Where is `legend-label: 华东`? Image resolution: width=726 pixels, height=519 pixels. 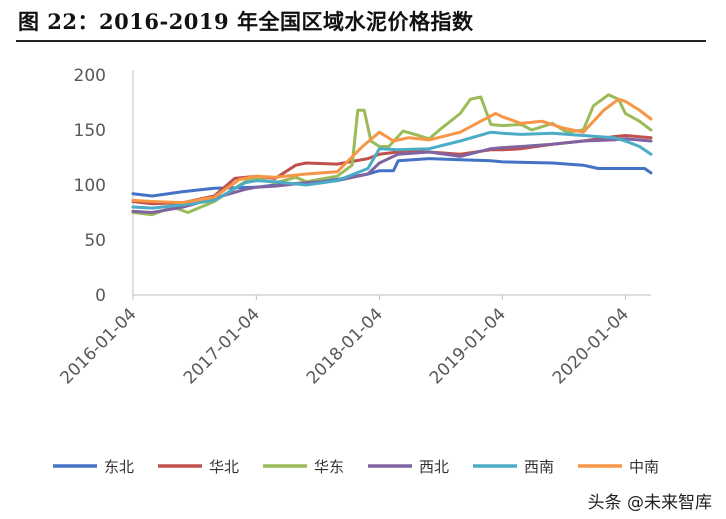 legend-label: 华东 is located at coordinates (329, 467).